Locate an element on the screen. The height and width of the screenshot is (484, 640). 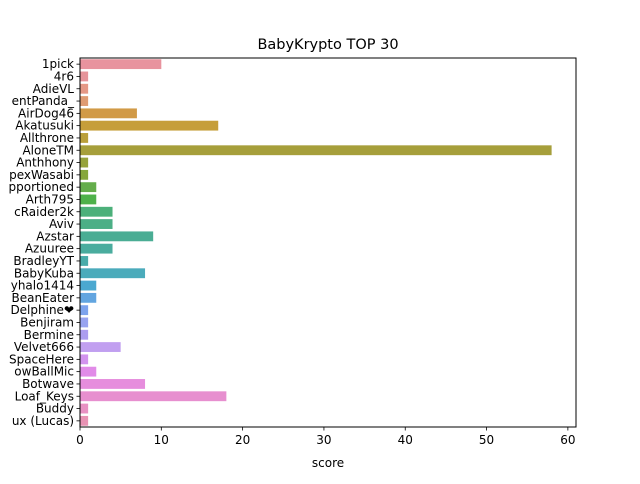
y-tick-label: BeanEater is located at coordinates (42, 298).